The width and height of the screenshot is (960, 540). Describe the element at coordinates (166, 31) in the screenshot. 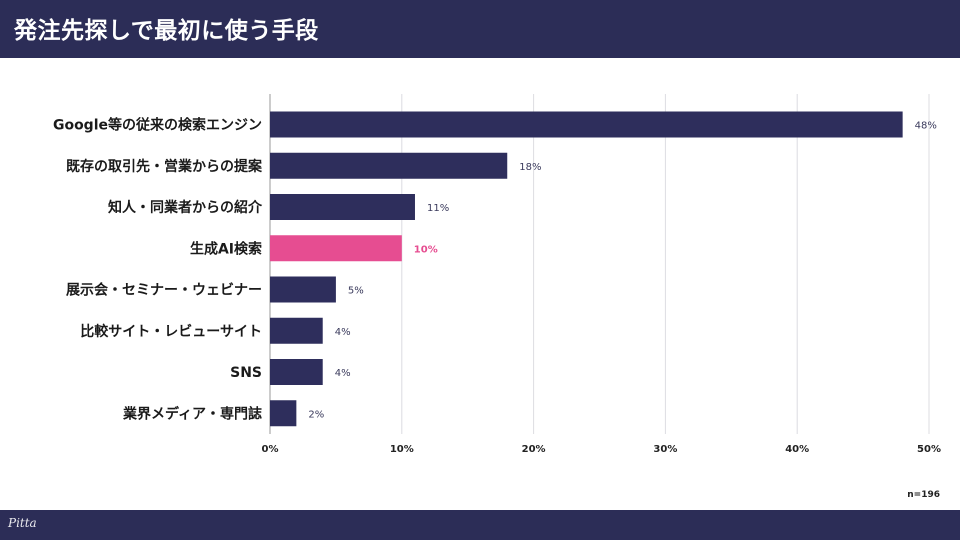

I see `page-title: 発注先探しで最初に使う手段` at that location.